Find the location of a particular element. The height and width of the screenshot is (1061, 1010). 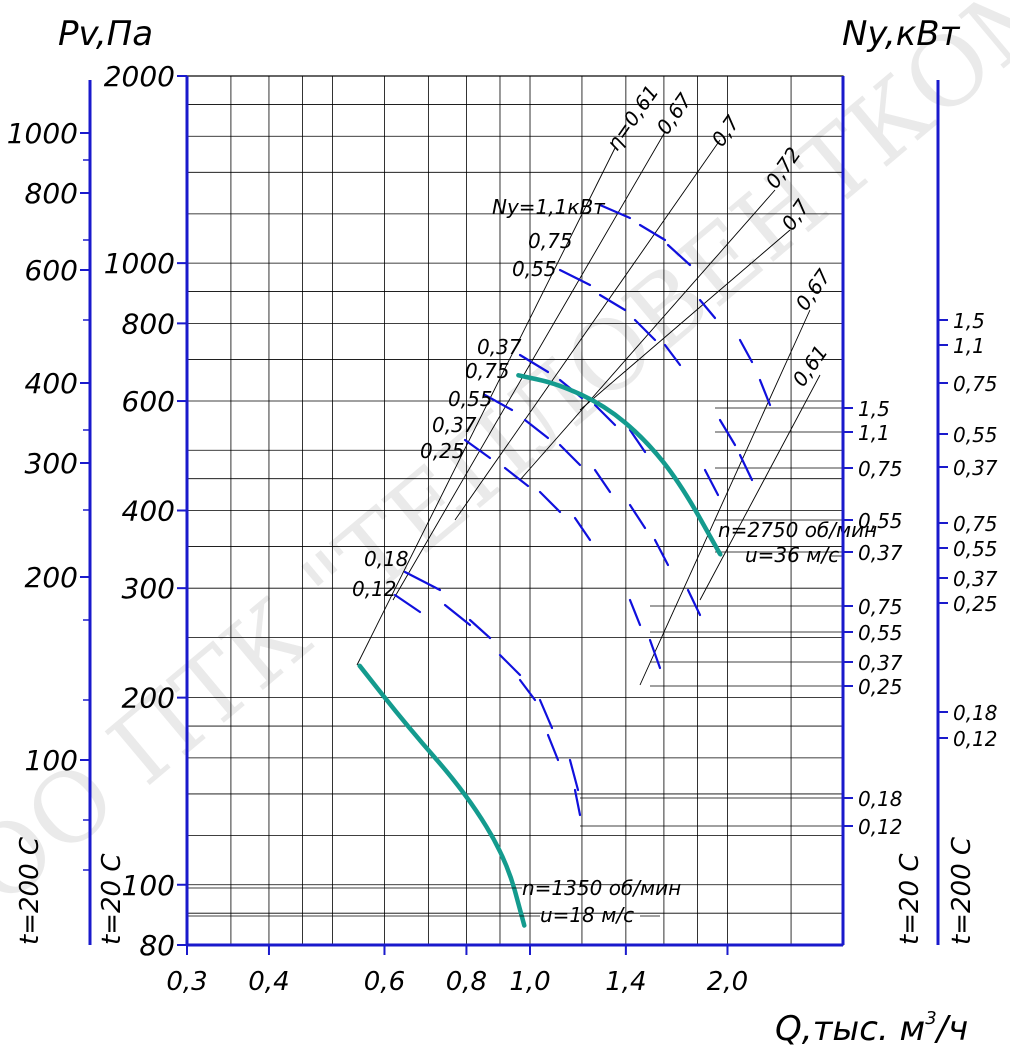

pressure-tick-label: 400 is located at coordinates (148, 511).